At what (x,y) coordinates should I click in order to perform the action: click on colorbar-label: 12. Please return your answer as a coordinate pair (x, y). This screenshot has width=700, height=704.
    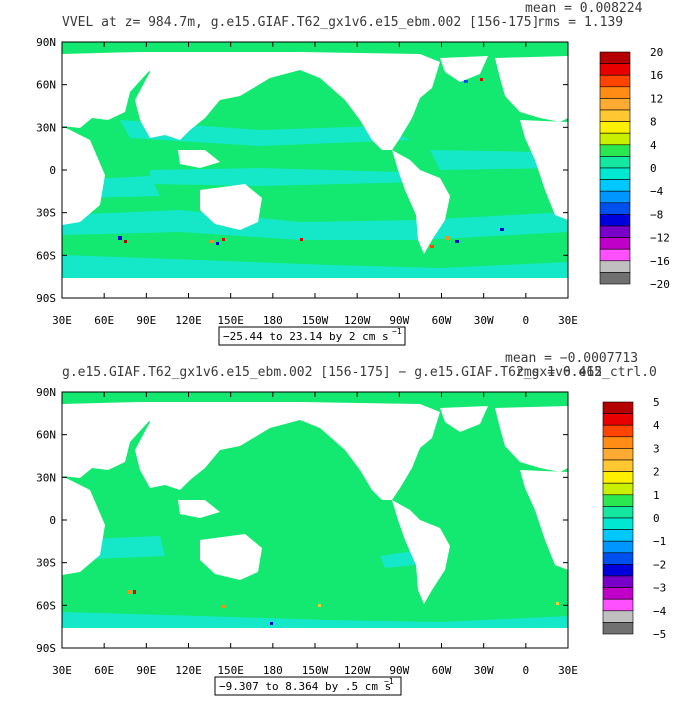
    Looking at the image, I should click on (656, 98).